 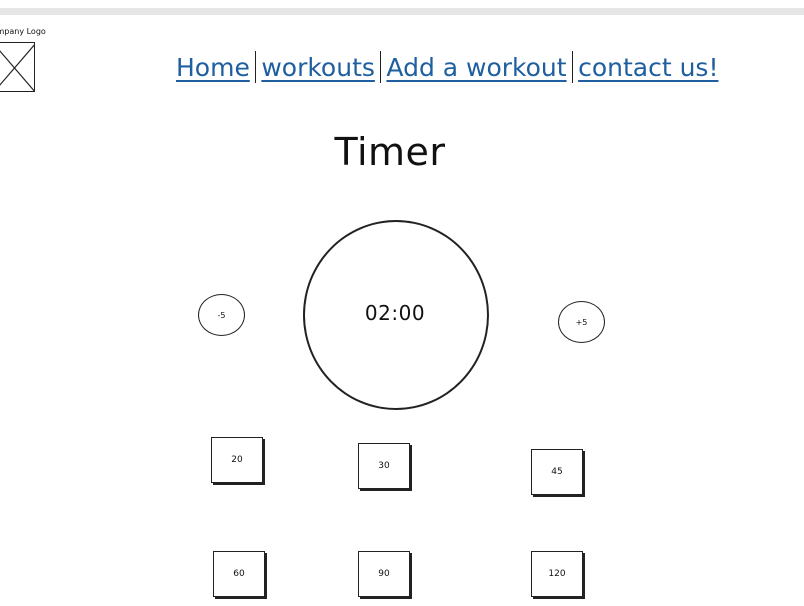 What do you see at coordinates (23, 31) in the screenshot?
I see `logo-label: Company Logo` at bounding box center [23, 31].